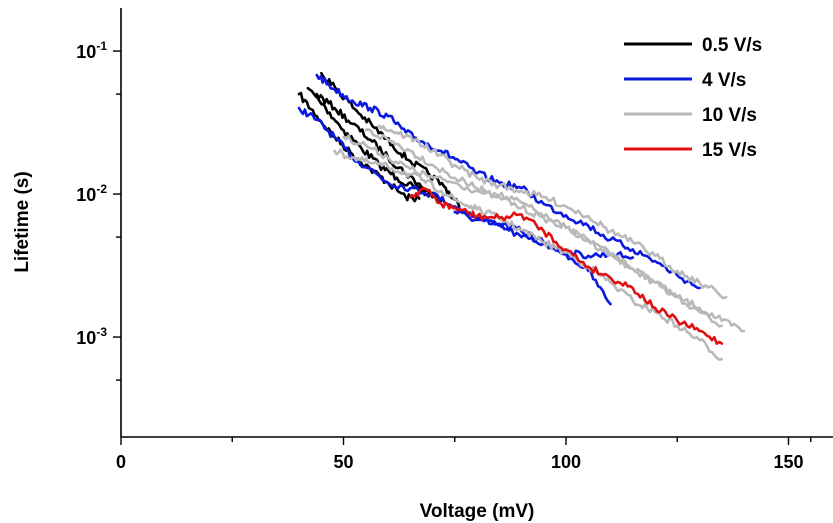  Describe the element at coordinates (98, 210) in the screenshot. I see `y-ticks: 10⁻³ 10⁻² 10⁻¹` at that location.